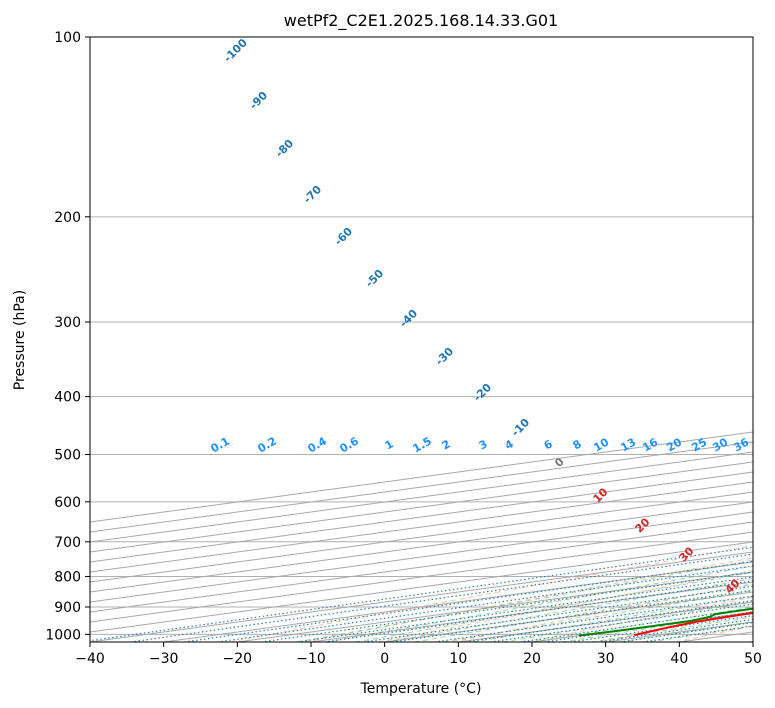 The width and height of the screenshot is (775, 708). What do you see at coordinates (343, 236) in the screenshot?
I see `moist-adiabat-label: -60` at bounding box center [343, 236].